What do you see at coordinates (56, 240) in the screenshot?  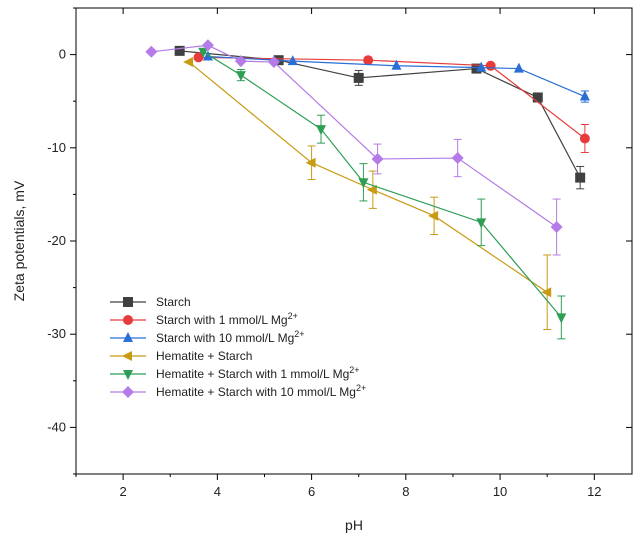 I see `y-tick-label: -20` at bounding box center [56, 240].